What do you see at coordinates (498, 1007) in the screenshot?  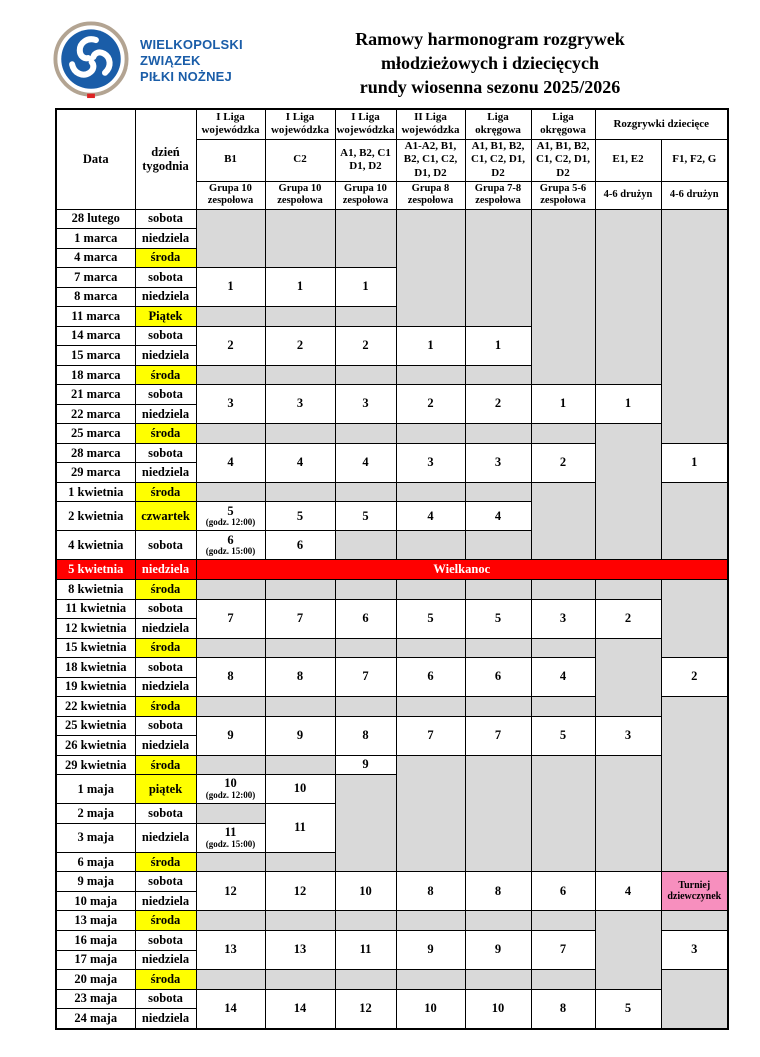 I see `round-number: 10` at bounding box center [498, 1007].